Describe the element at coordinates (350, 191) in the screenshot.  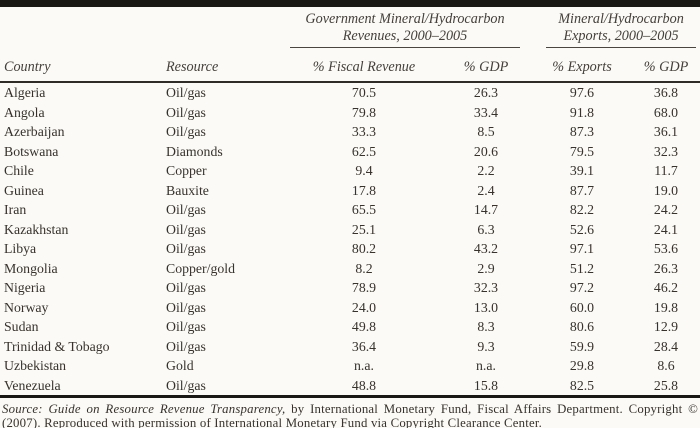
I see `table-row: Guinea Bauxite 17.8 2.4 87.7 19.0` at that location.